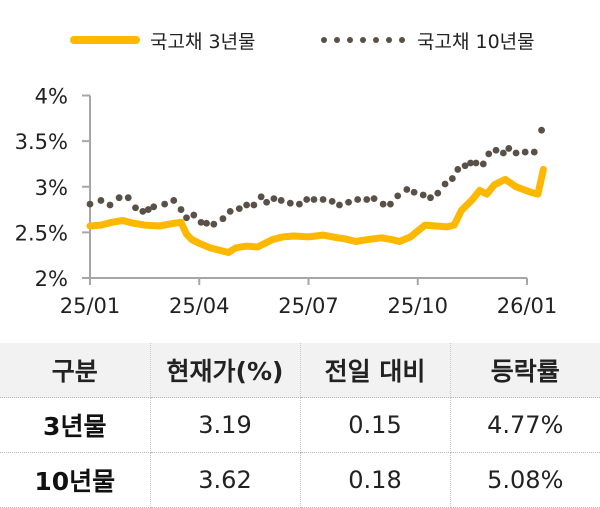  What do you see at coordinates (51, 97) in the screenshot?
I see `y-tick-label: 4%` at bounding box center [51, 97].